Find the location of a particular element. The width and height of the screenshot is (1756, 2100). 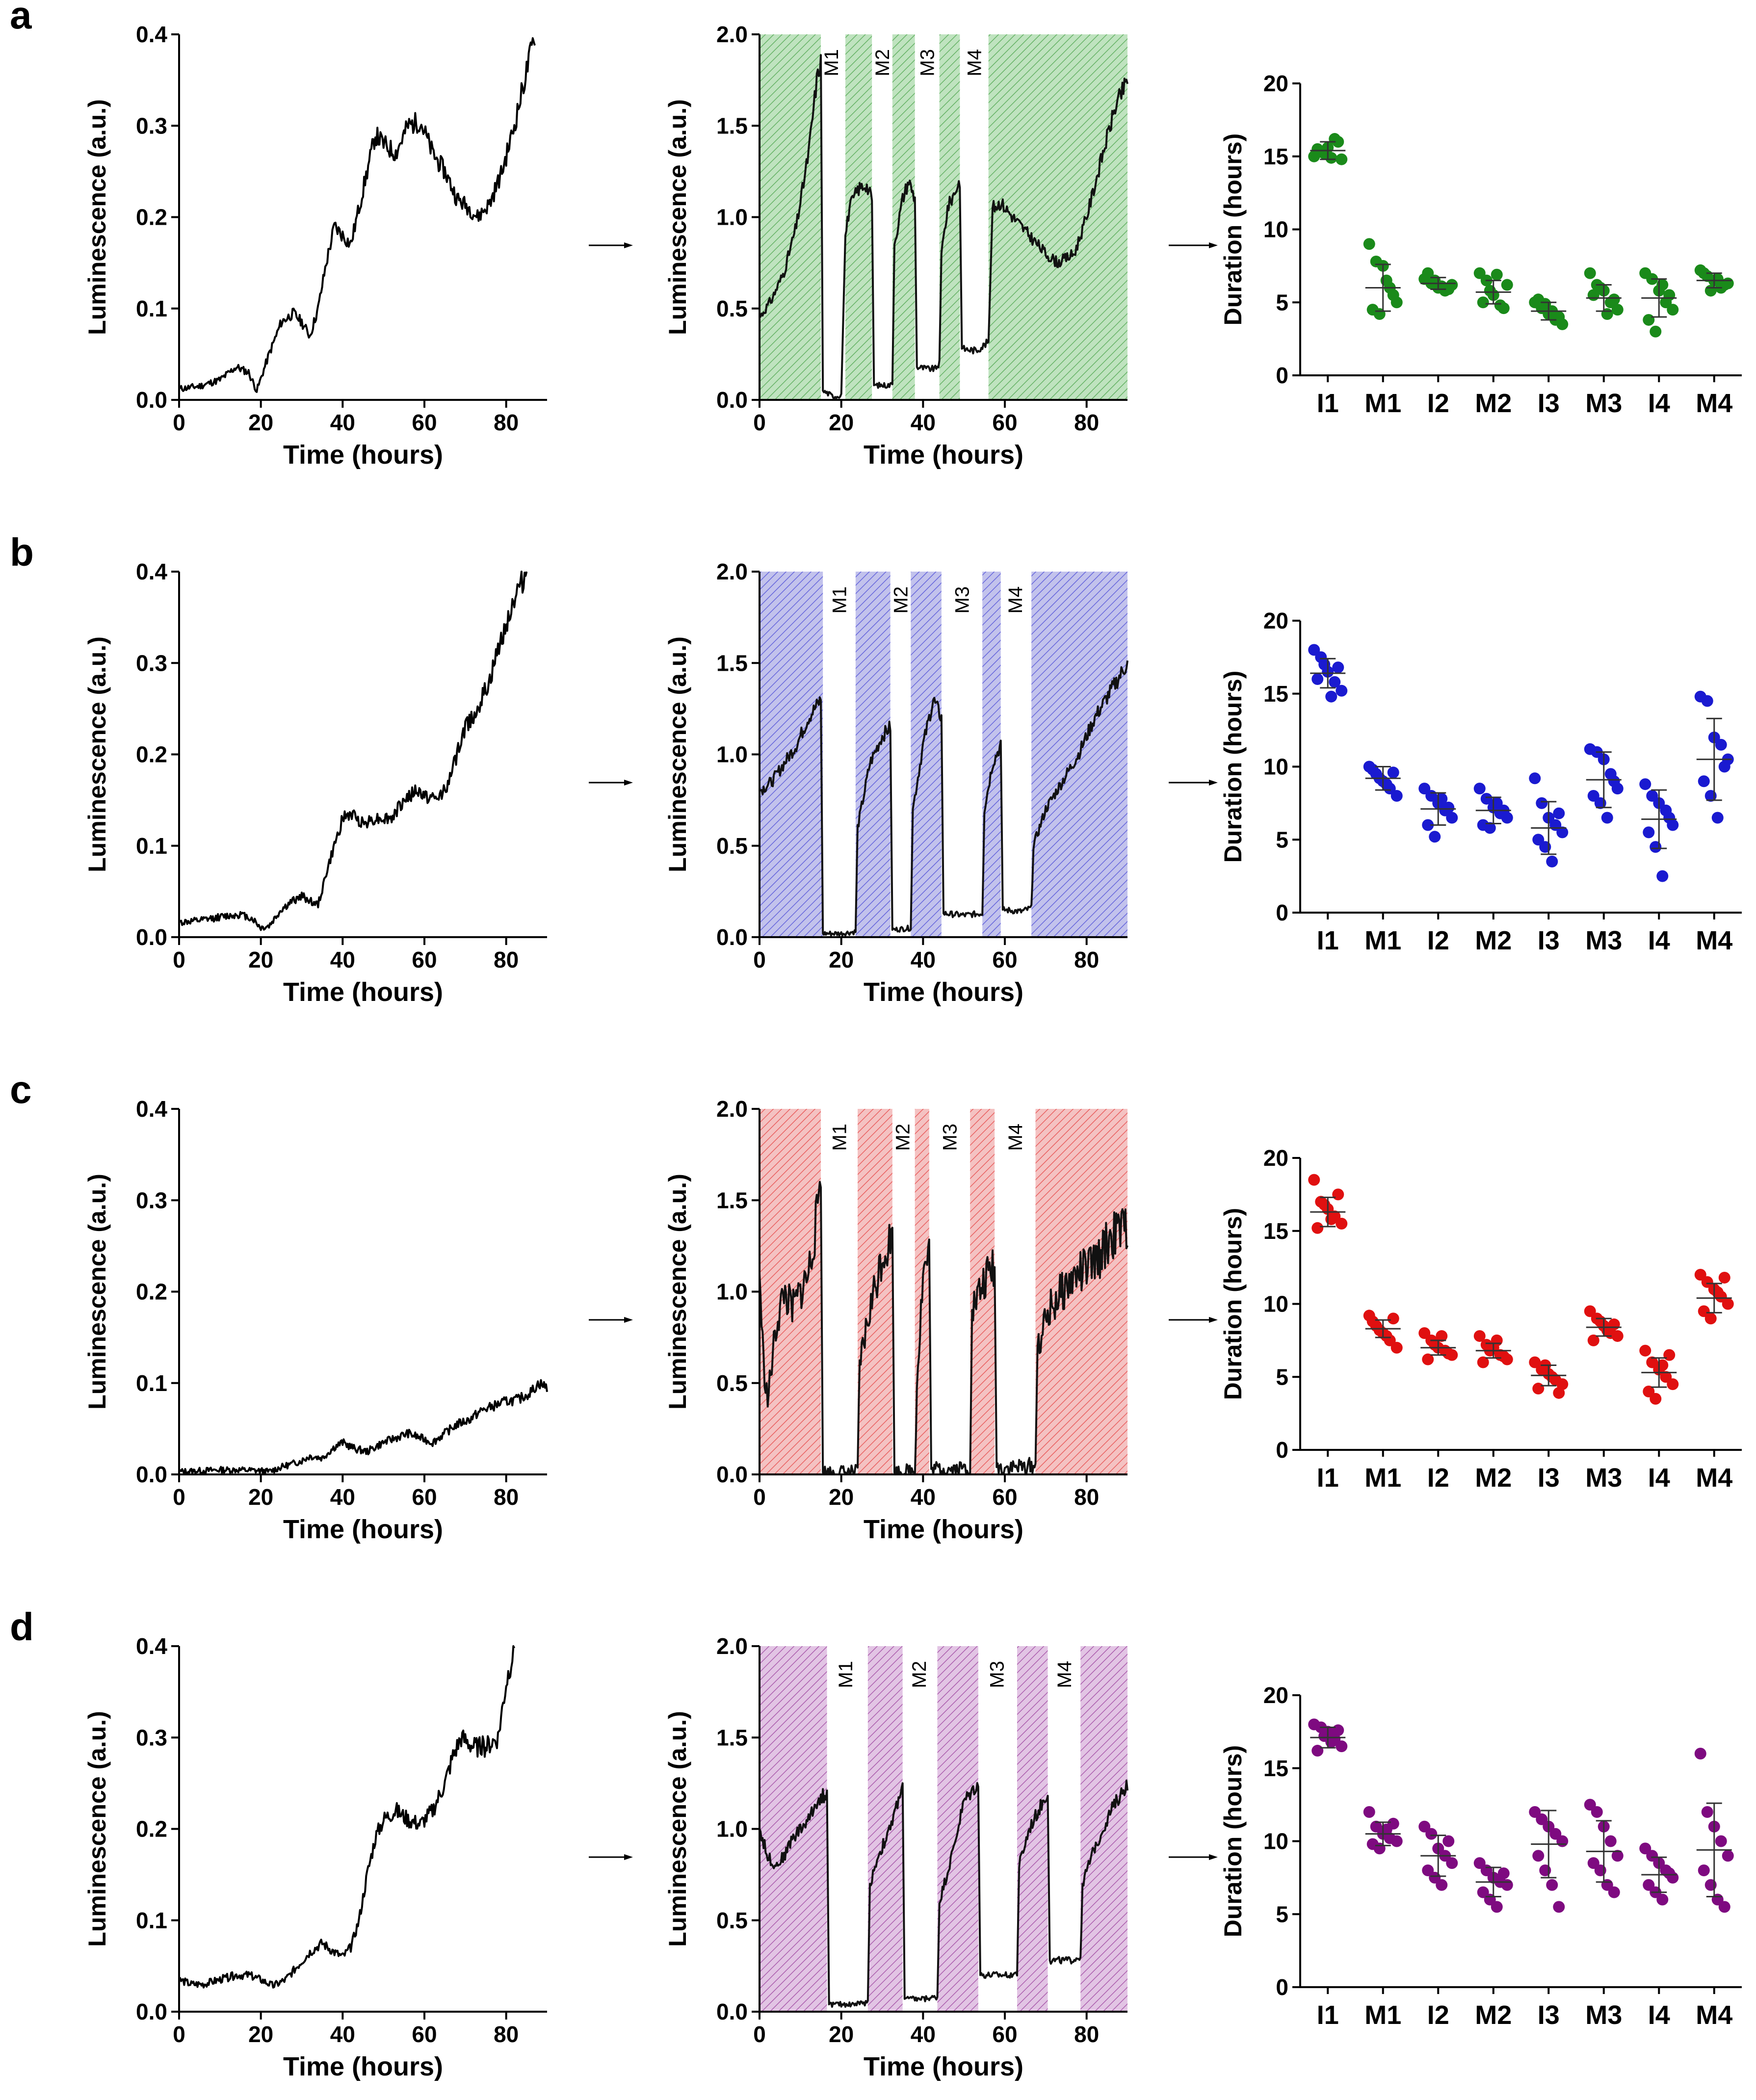

scatter-a-ytick-label: 20 is located at coordinates (1275, 83).